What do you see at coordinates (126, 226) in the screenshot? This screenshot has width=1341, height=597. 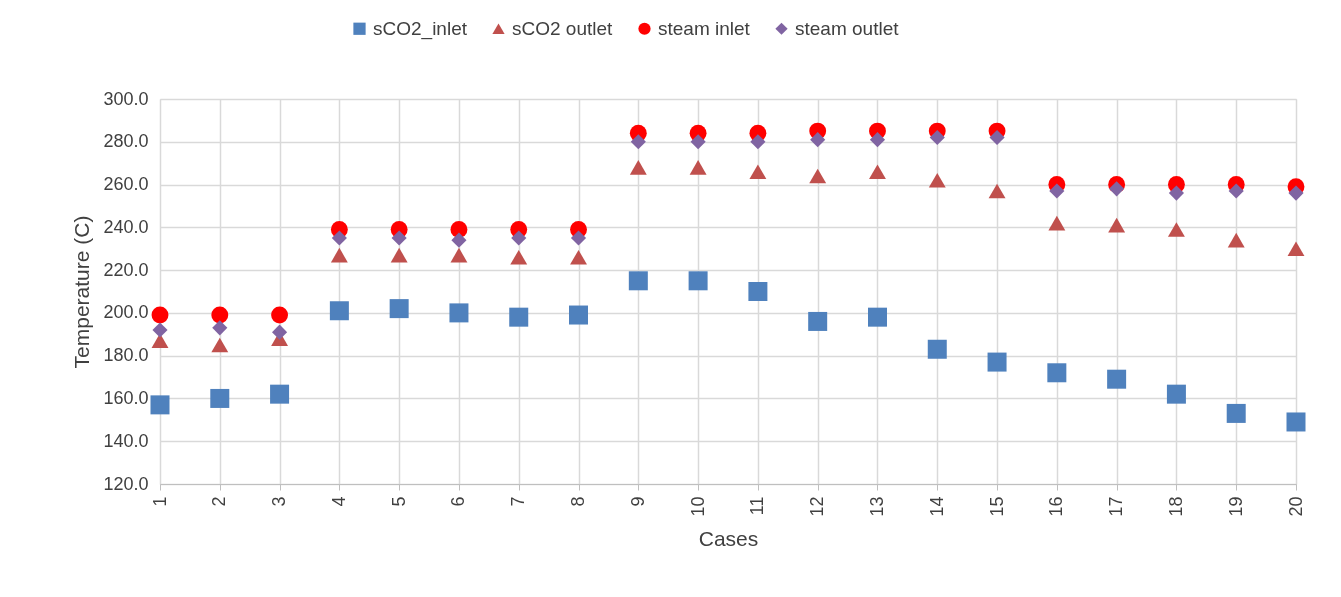 I see `y-tick-label: 240.0` at bounding box center [126, 226].